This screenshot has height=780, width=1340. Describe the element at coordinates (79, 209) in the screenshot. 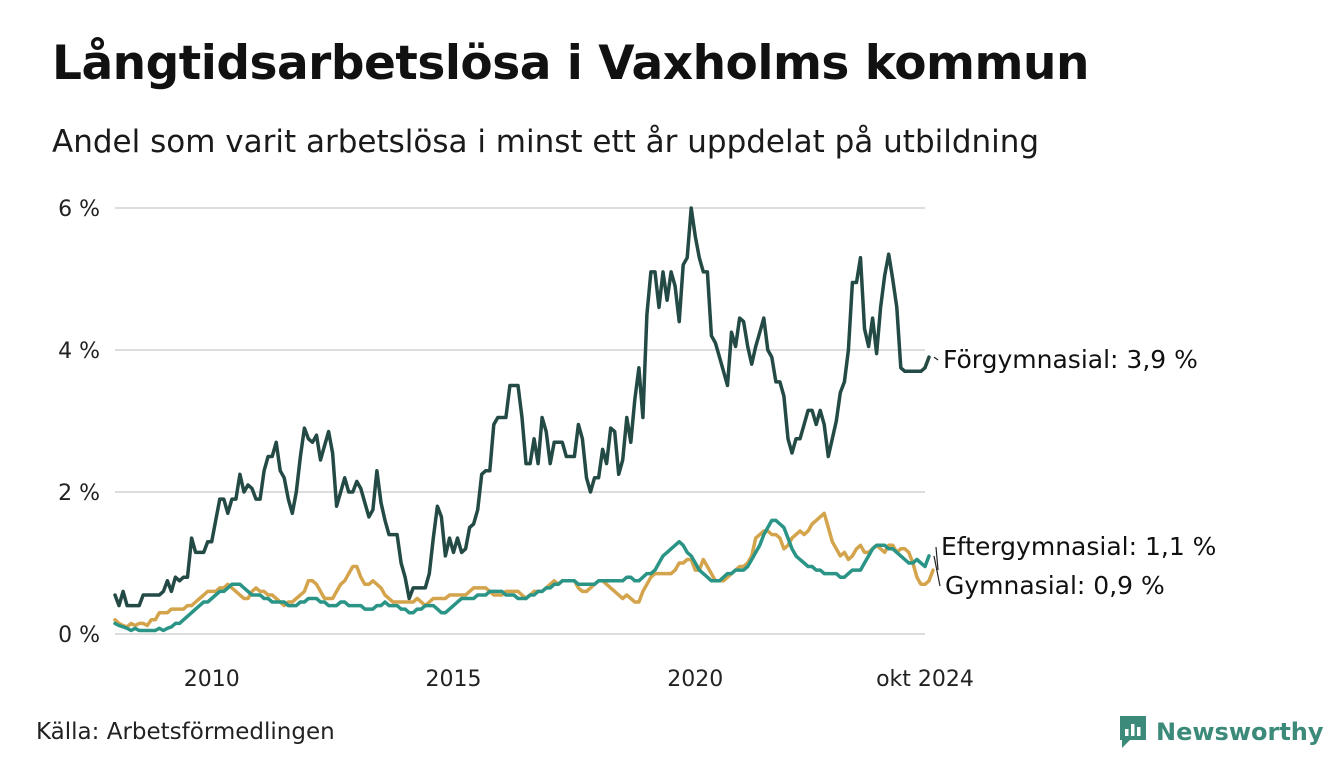

I see `y-tick-label: 6 %` at that location.